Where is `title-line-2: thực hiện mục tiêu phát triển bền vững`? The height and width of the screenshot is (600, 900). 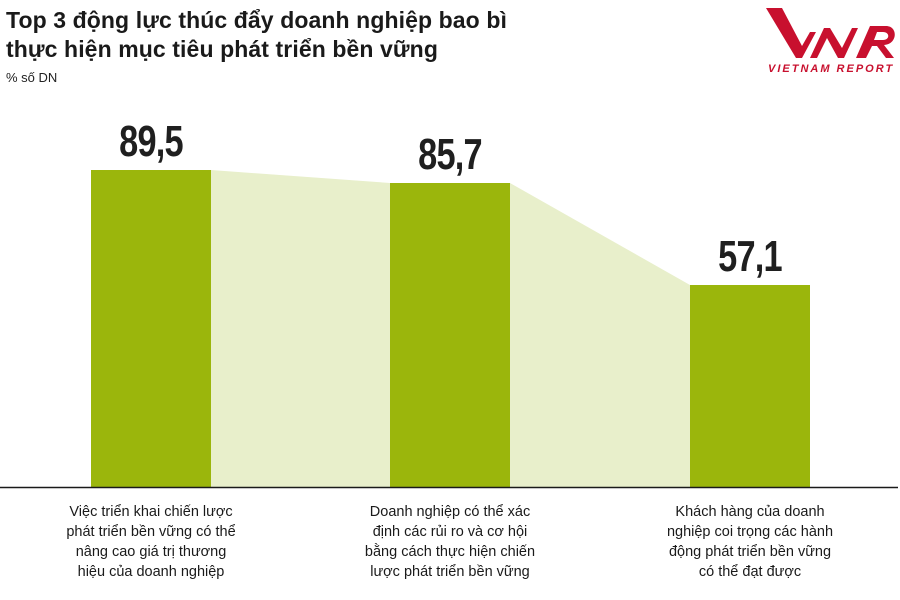
title-line-2: thực hiện mục tiêu phát triển bền vững is located at coordinates (222, 49).